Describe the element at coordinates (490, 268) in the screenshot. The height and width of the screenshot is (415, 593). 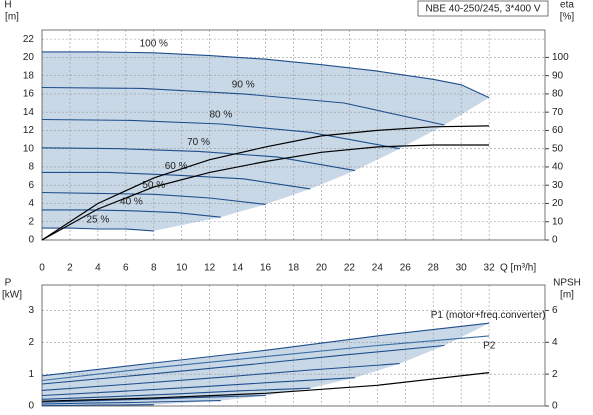
I see `x-tick-label: 32` at that location.